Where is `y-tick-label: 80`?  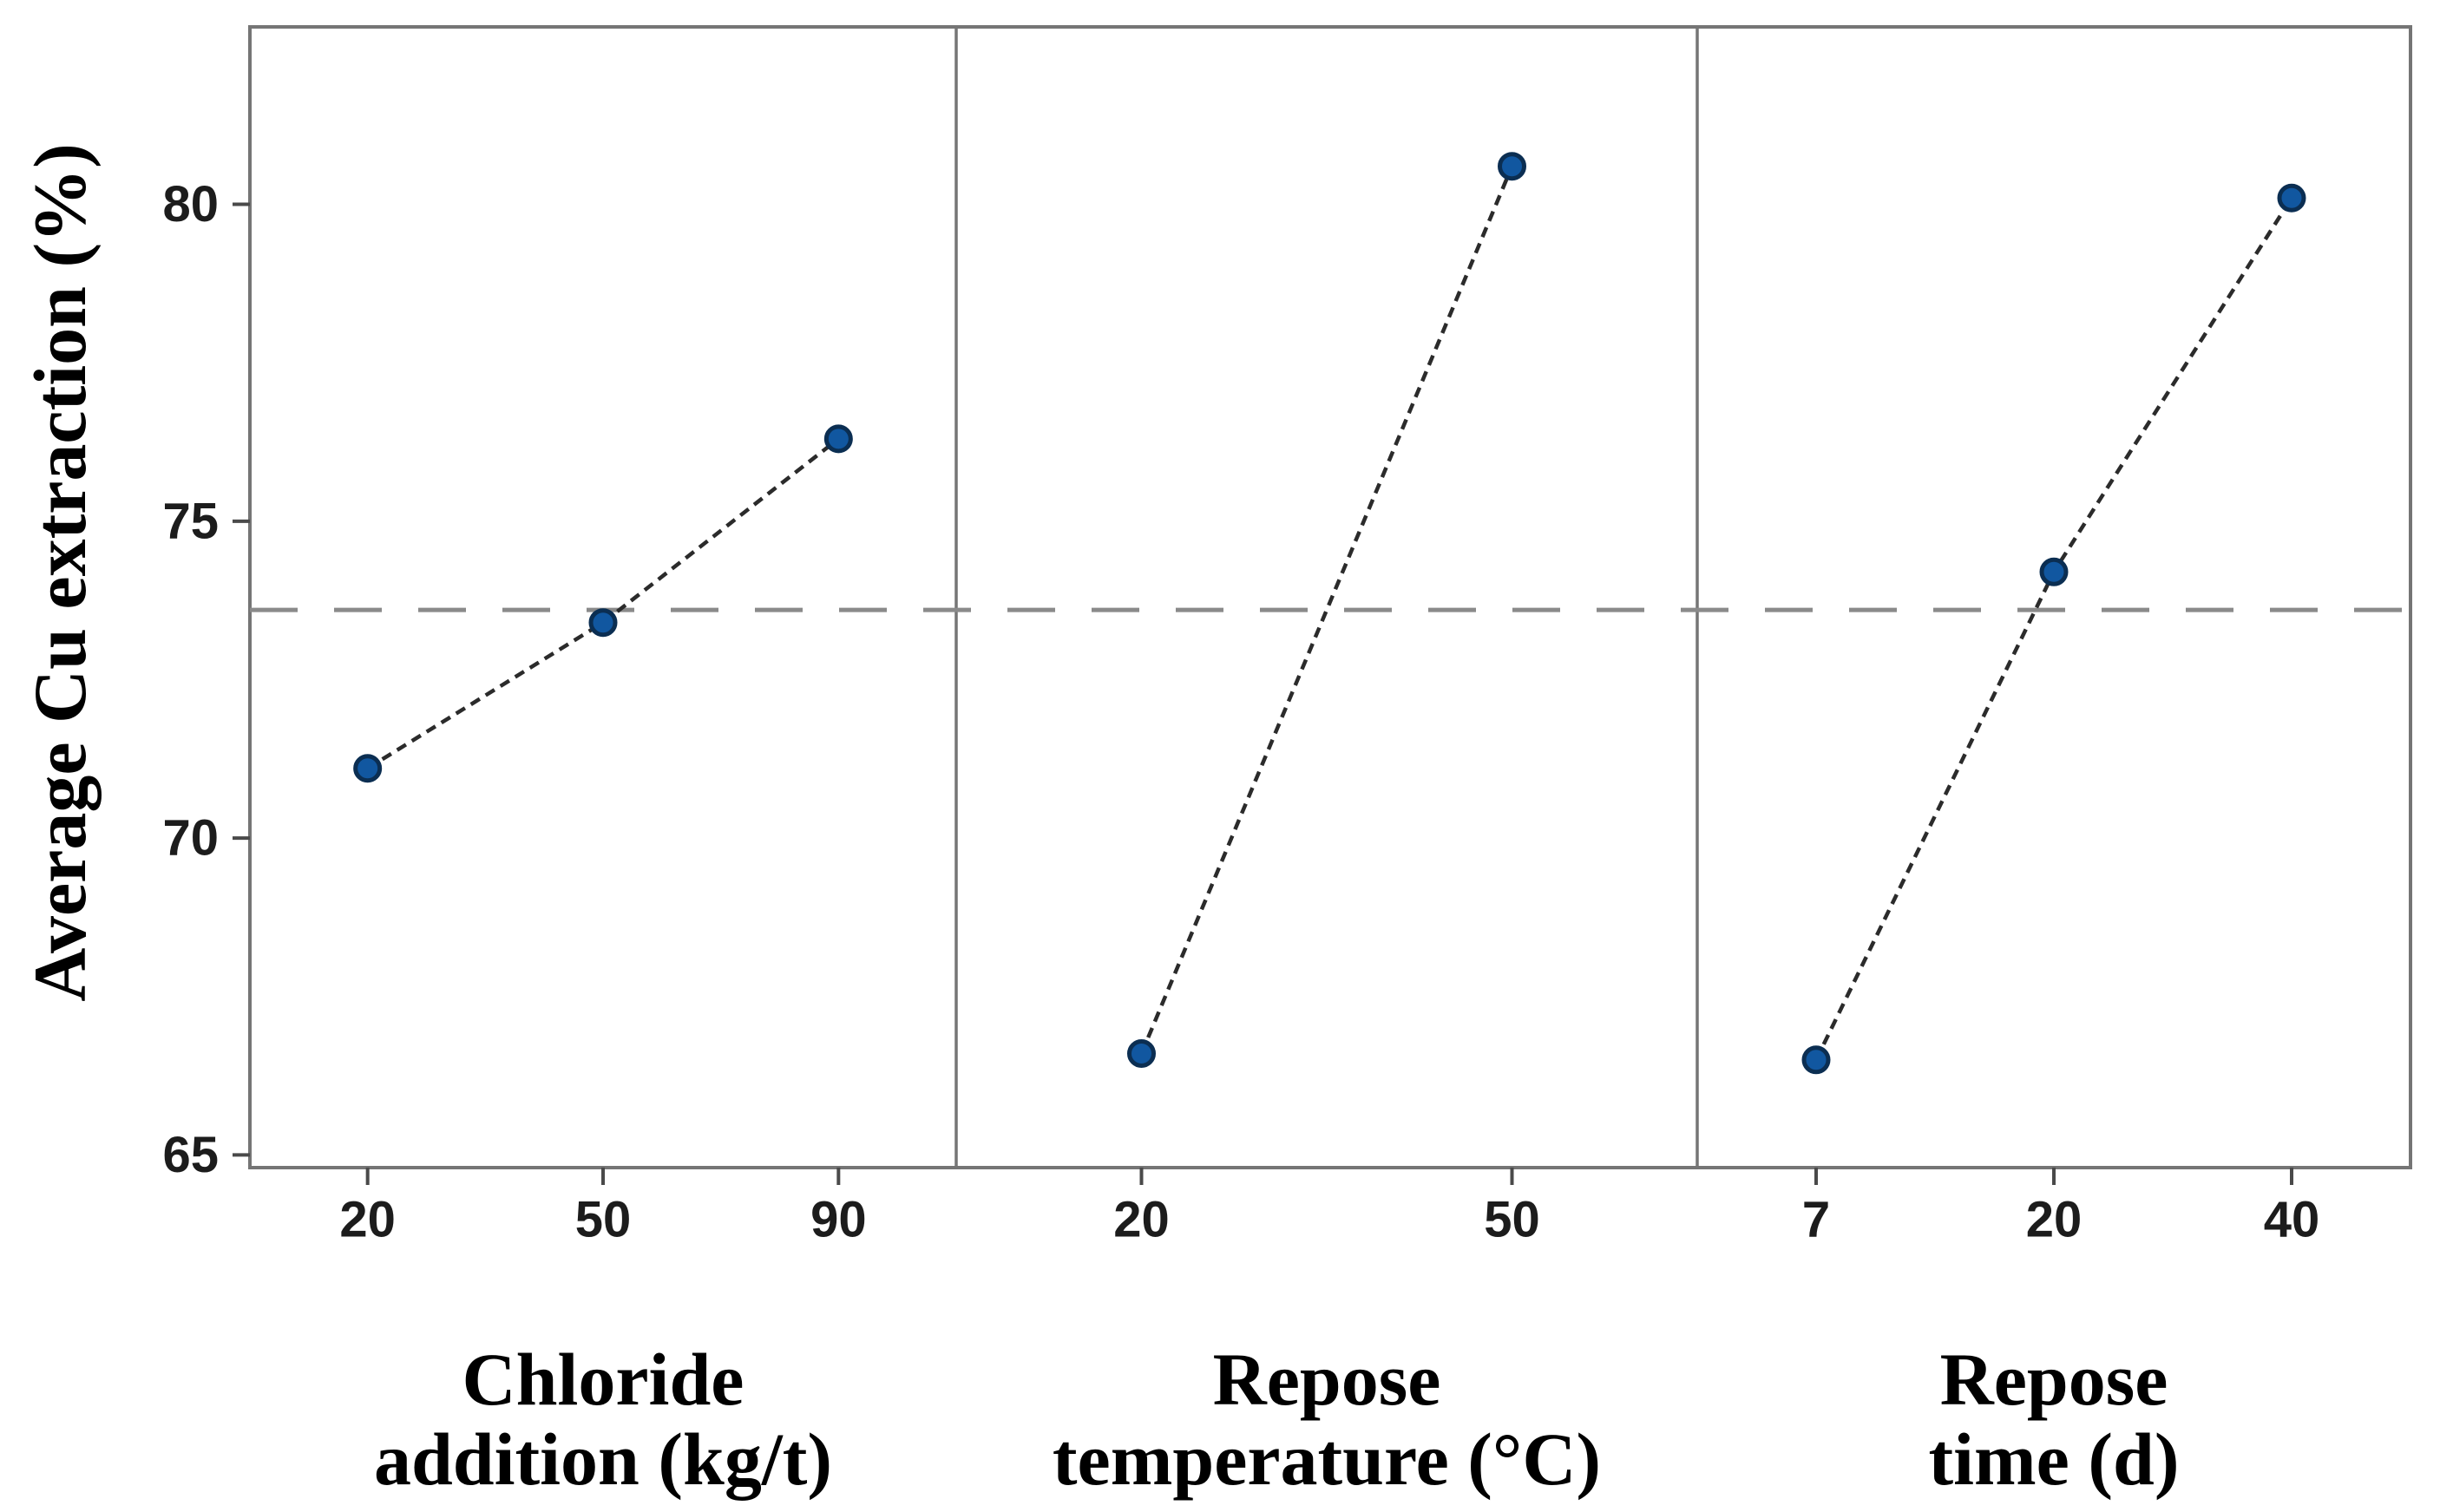
y-tick-label: 80 is located at coordinates (190, 204).